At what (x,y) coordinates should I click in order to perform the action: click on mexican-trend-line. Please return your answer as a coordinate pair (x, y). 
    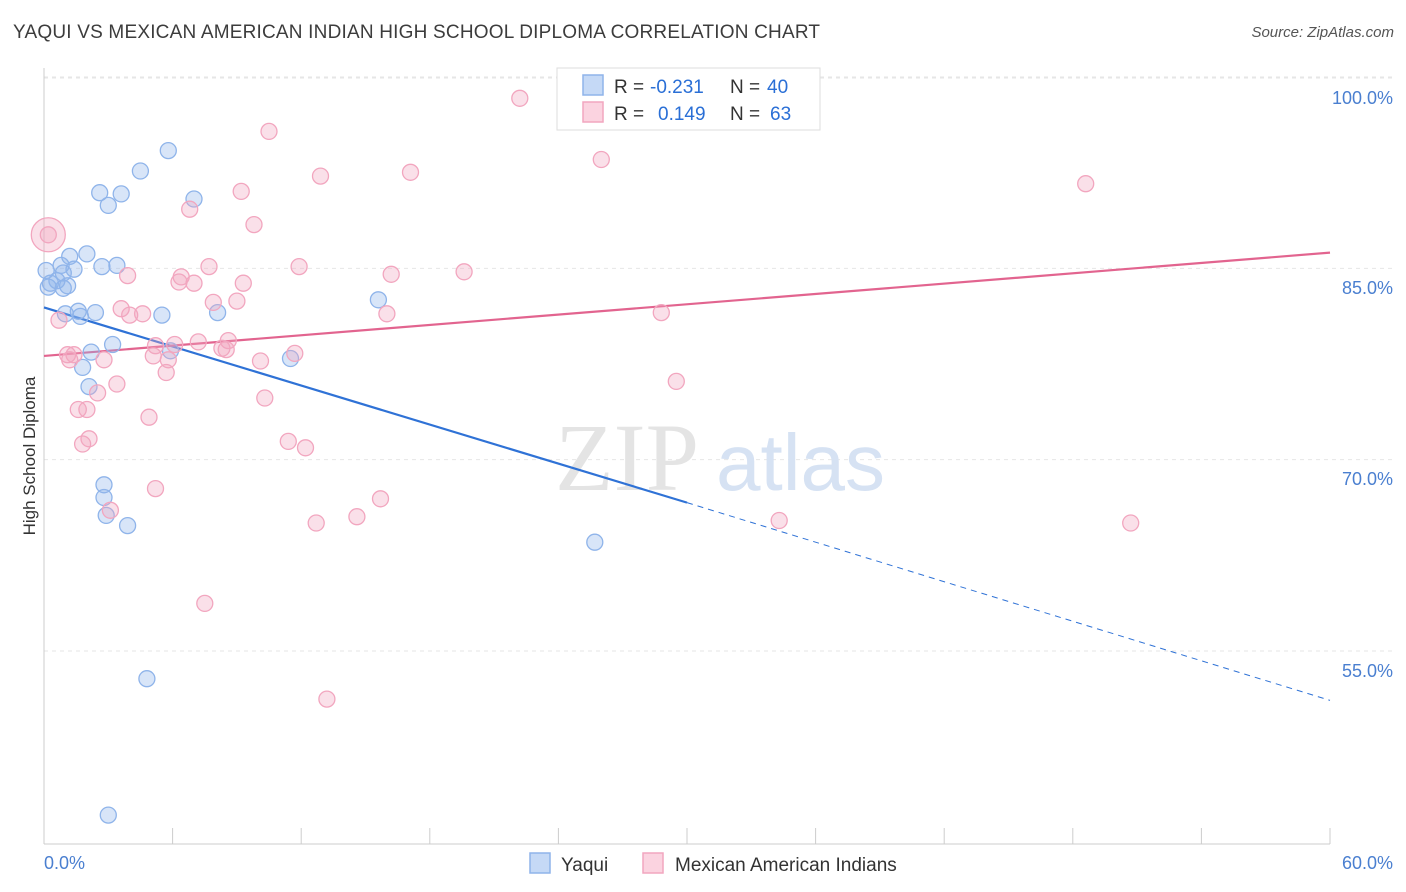
    Looking at the image, I should click on (687, 304).